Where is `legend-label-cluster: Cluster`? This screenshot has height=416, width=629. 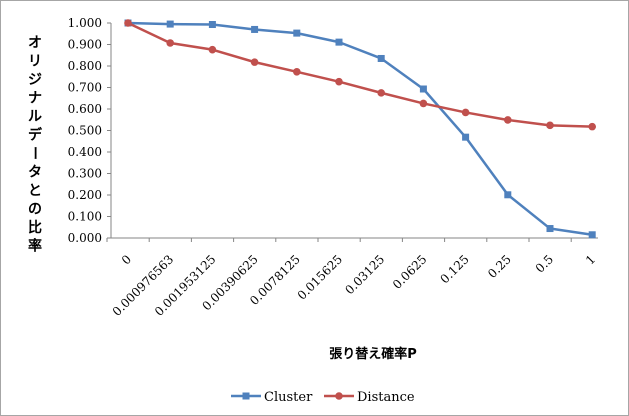 legend-label-cluster: Cluster is located at coordinates (288, 397).